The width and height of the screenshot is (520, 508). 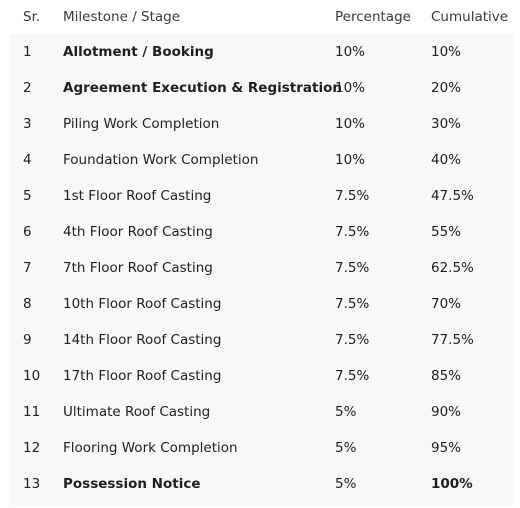 What do you see at coordinates (27, 160) in the screenshot?
I see `row-sr: 4` at bounding box center [27, 160].